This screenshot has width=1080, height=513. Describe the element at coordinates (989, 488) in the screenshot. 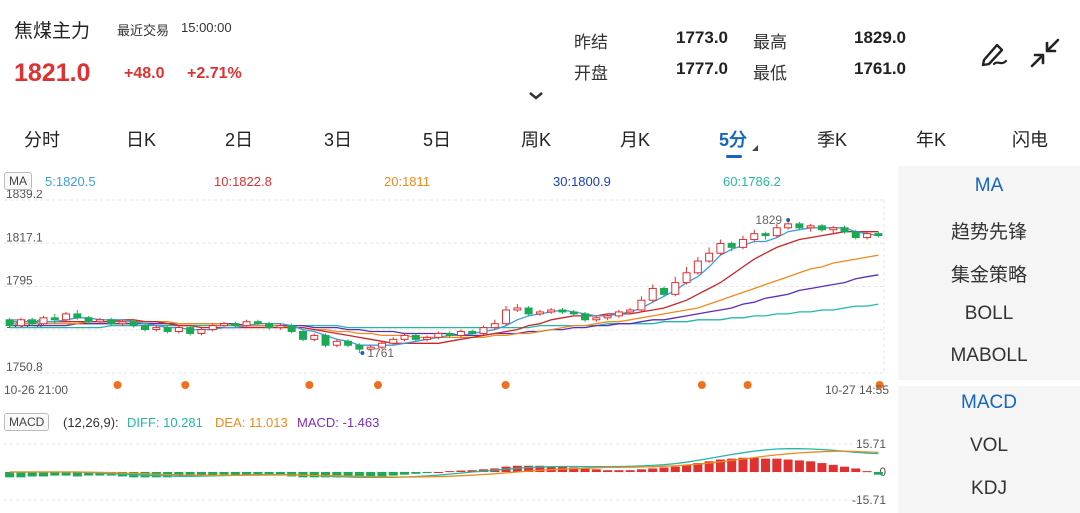

I see `sidebar-sub-item-2: KDJ` at that location.